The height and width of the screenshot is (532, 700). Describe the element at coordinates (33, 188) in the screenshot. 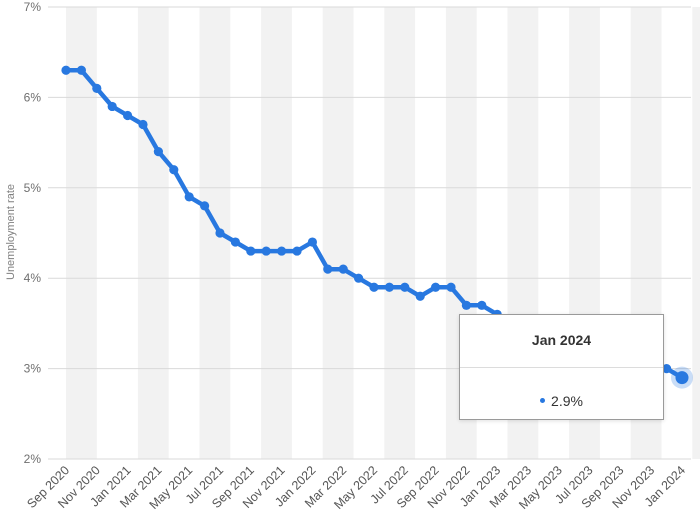

I see `y-tick-label: 5%` at that location.